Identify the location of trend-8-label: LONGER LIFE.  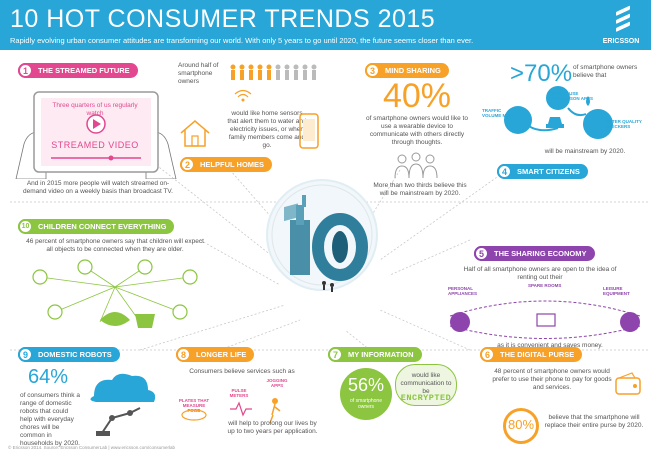
(221, 354).